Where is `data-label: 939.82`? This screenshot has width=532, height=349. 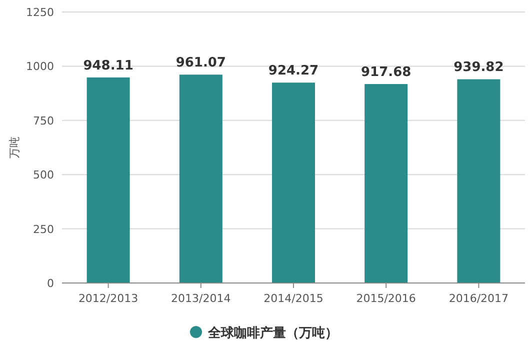 data-label: 939.82 is located at coordinates (479, 68).